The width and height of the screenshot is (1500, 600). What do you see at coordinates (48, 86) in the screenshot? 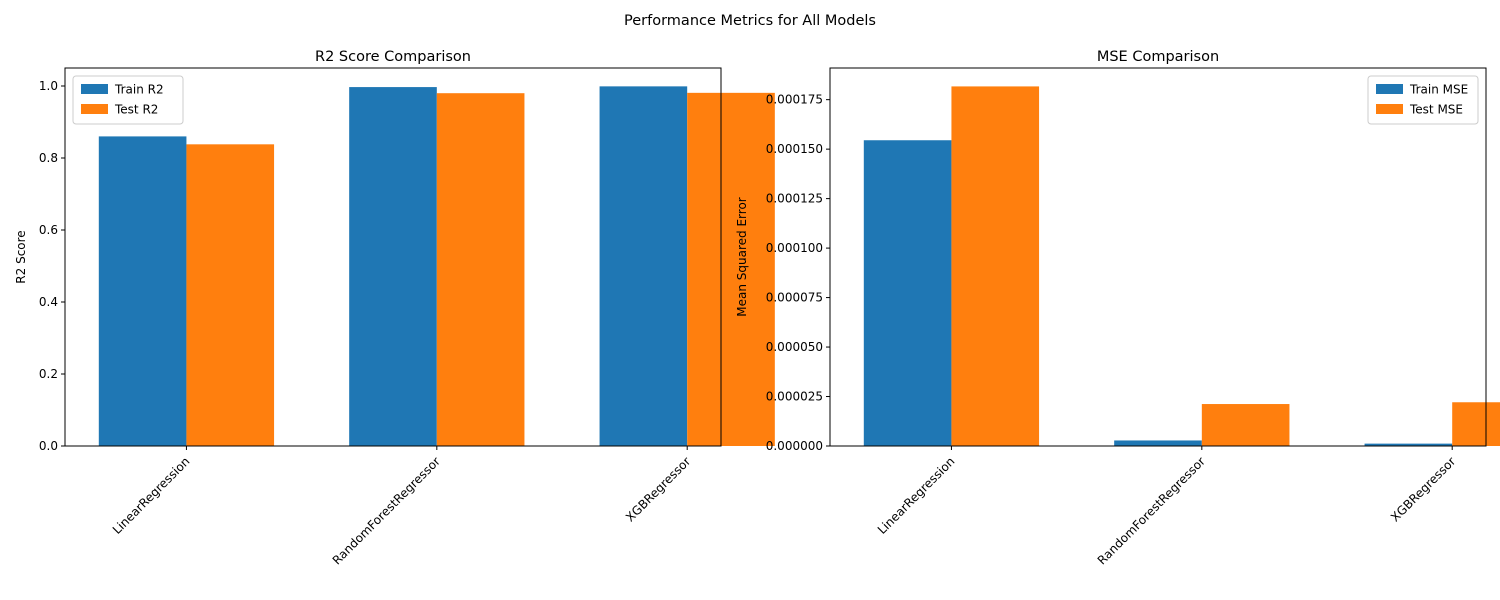
I see `y-tick-label: 1.0` at bounding box center [48, 86].